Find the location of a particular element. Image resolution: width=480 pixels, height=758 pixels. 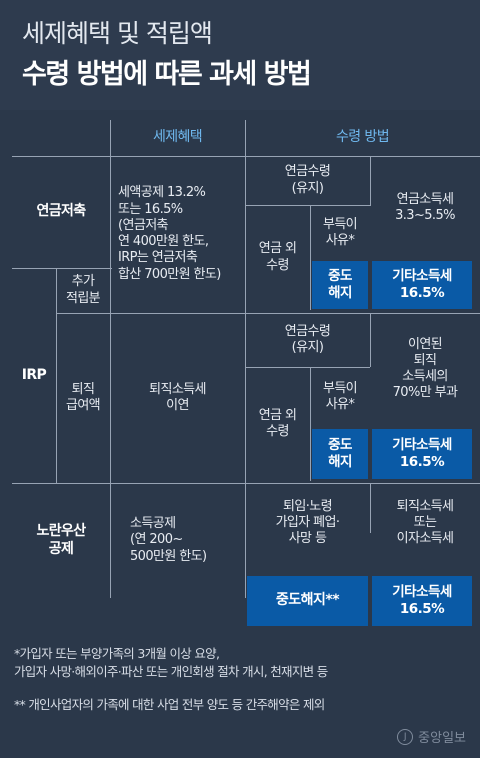

yellow-umbrella-reasons: 퇴임·노령 가입자 폐업· 사망 등 is located at coordinates (307, 522).